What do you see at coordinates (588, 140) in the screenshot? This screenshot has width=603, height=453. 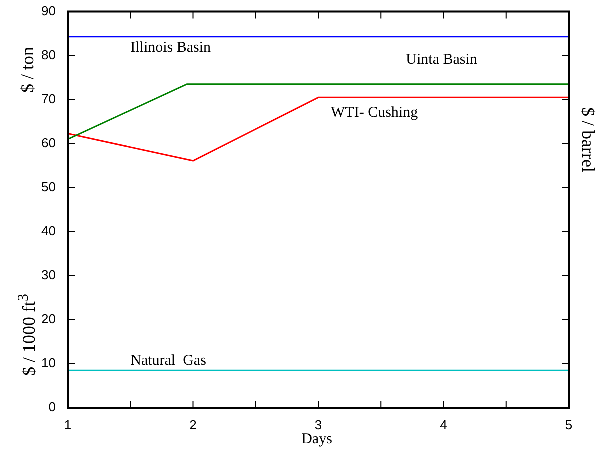 I see `y2-axis-title: $ / barrel` at bounding box center [588, 140].